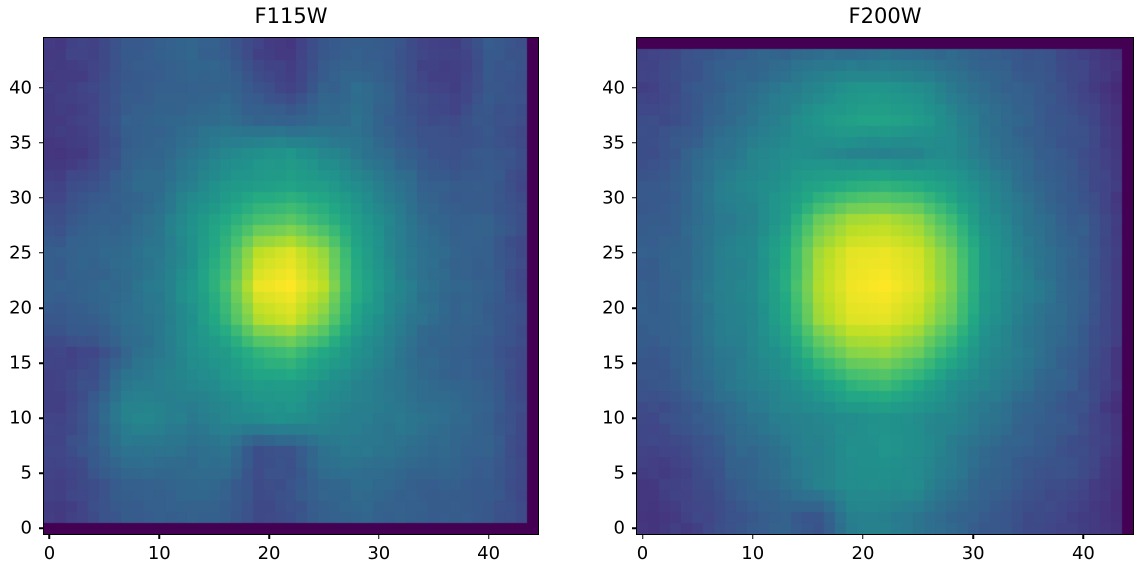  I want to click on panel-title-f115w: F115W, so click(291, 16).